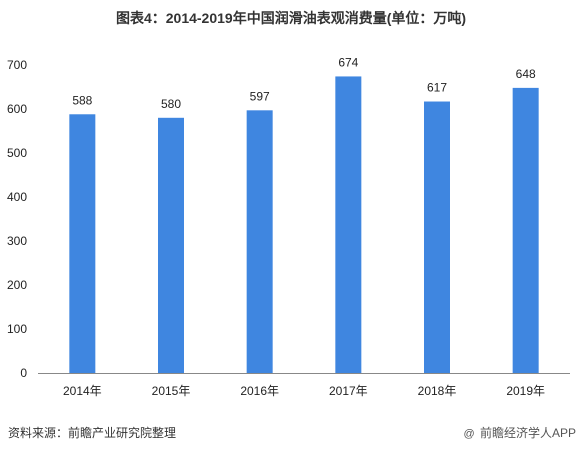  Describe the element at coordinates (17, 109) in the screenshot. I see `y-tick-label: 600` at that location.